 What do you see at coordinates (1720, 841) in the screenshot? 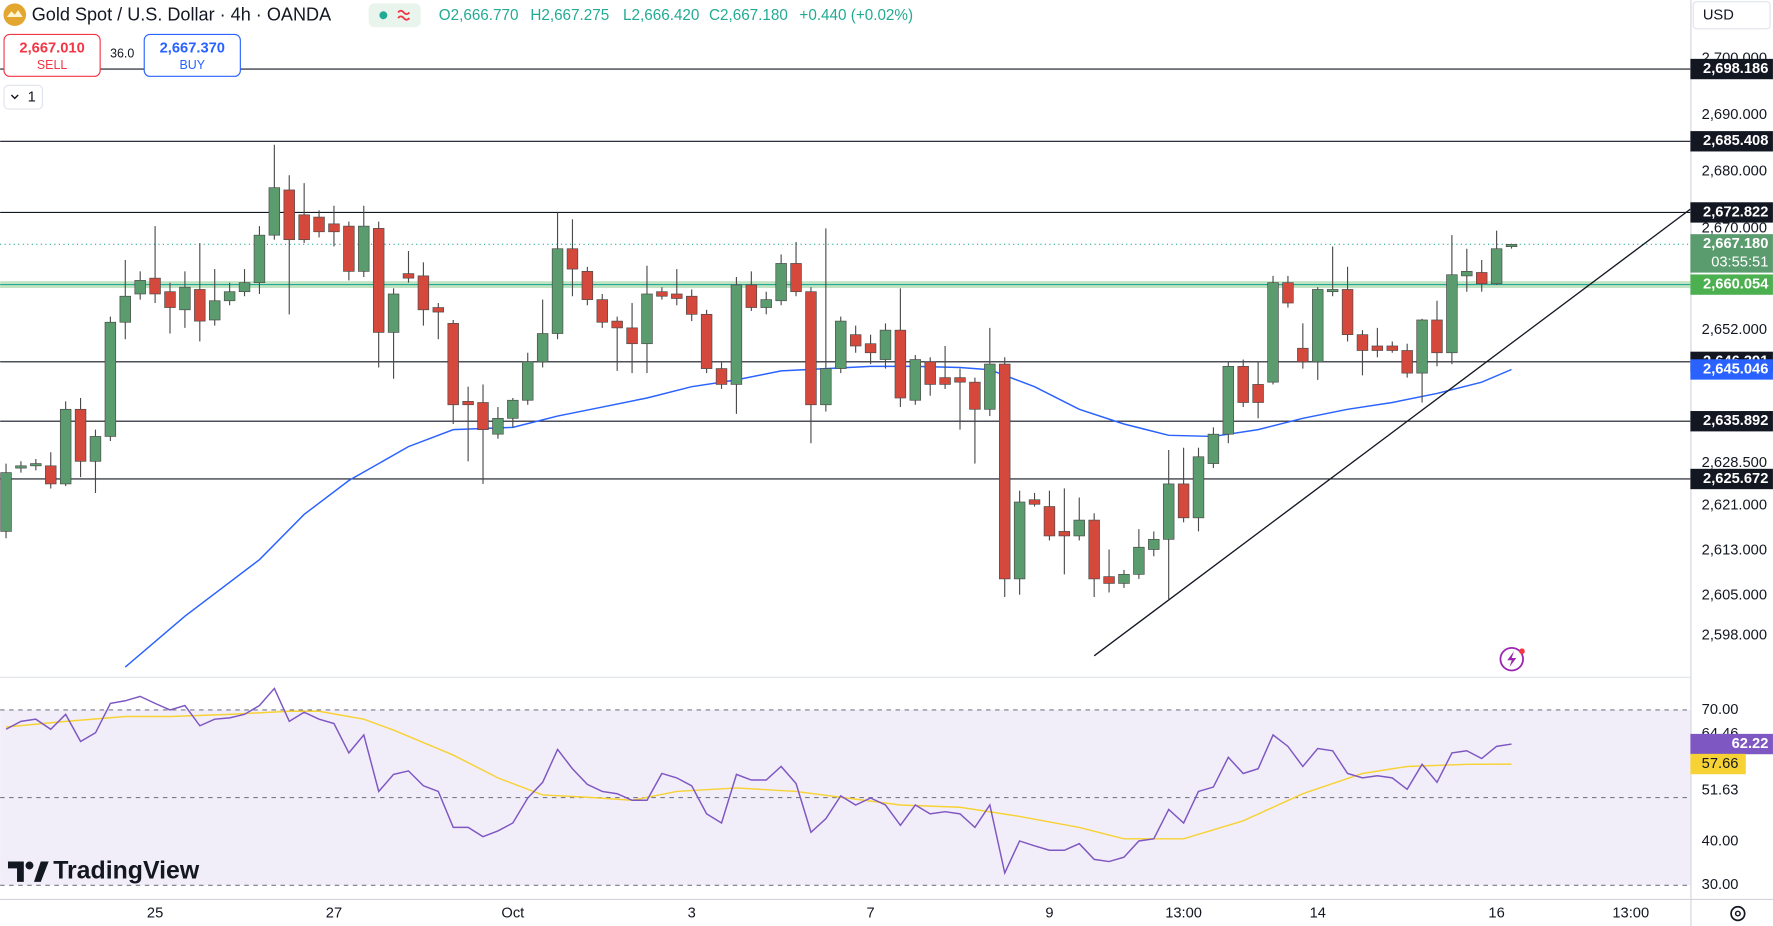
I see `rsi-tick-label: 40.00` at bounding box center [1720, 841].